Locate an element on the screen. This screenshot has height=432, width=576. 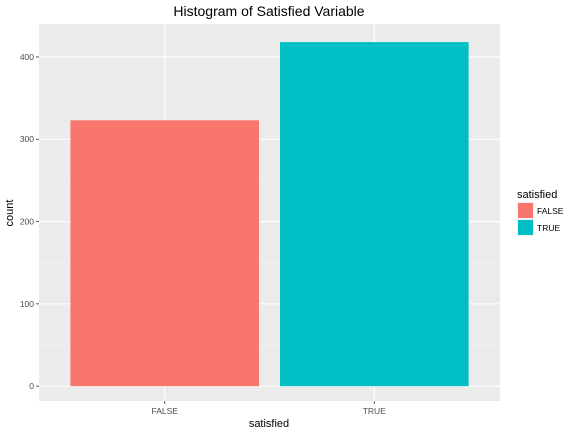
x-axis: FALSE TRUE is located at coordinates (268, 408).